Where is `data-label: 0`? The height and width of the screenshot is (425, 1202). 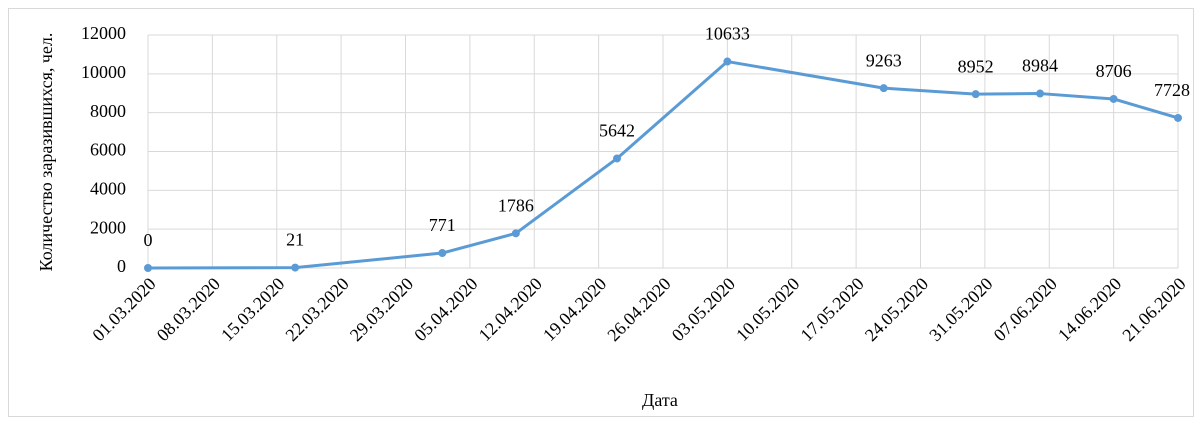
data-label: 0 is located at coordinates (148, 240).